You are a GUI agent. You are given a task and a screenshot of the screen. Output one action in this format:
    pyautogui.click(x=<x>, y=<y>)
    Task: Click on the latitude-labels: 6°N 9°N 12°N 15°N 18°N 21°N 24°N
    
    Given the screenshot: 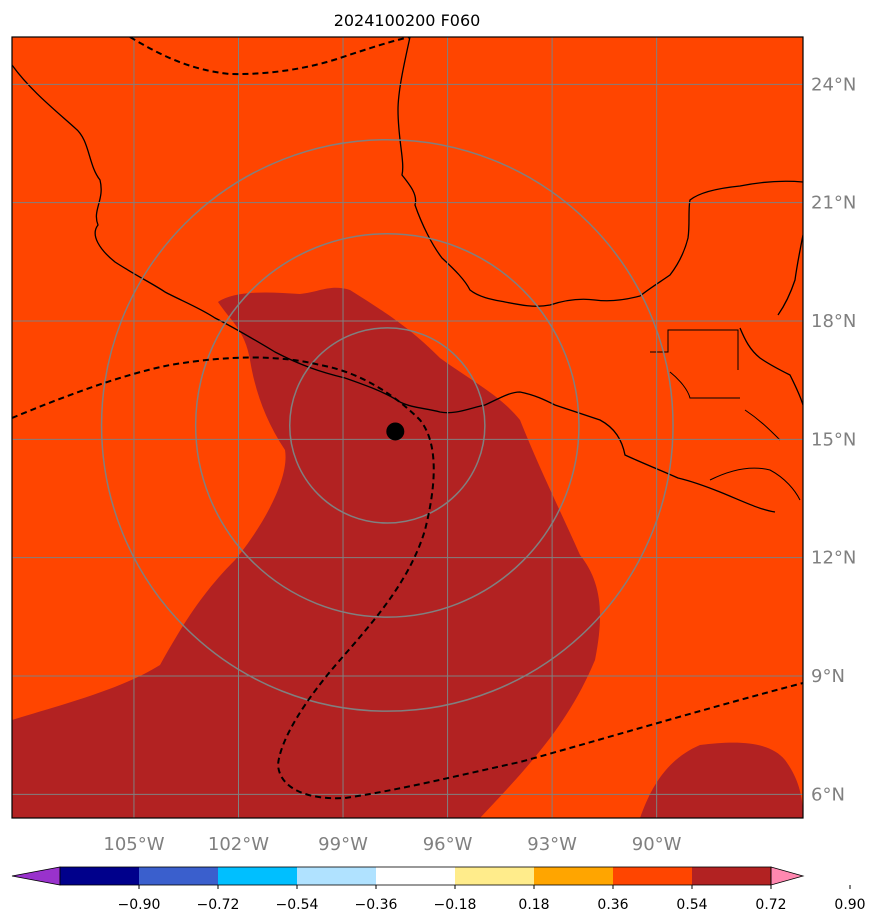 What is the action you would take?
    pyautogui.click(x=833, y=439)
    